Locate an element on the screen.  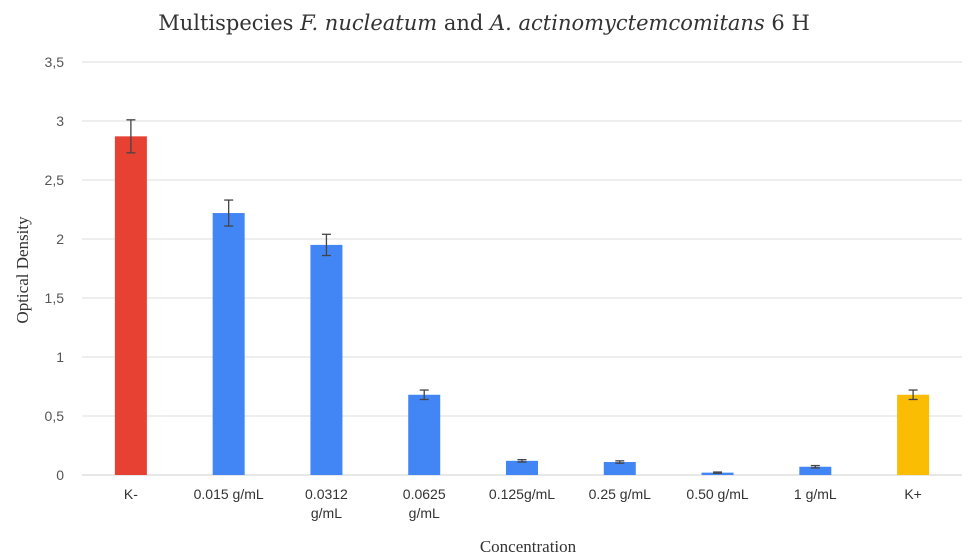
chart-title-part: 6 H is located at coordinates (787, 23).